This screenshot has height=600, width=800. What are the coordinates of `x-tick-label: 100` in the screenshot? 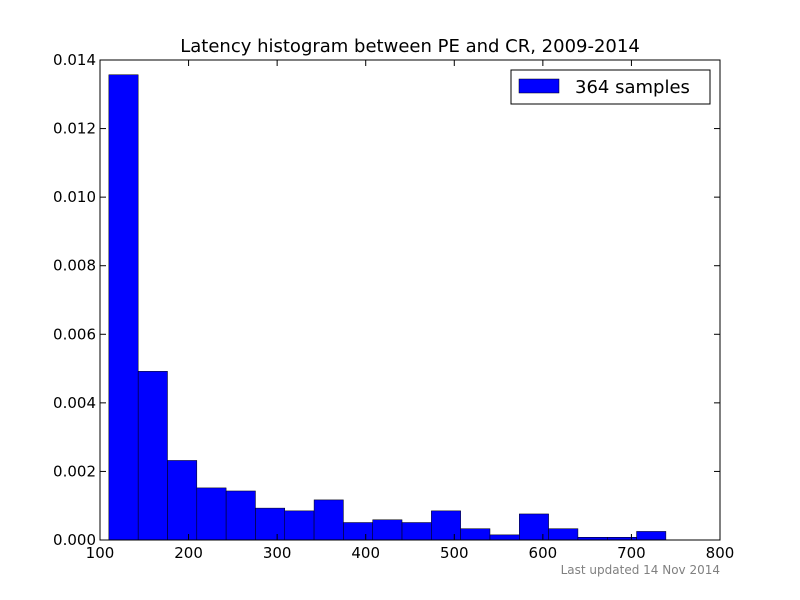 It's located at (100, 553).